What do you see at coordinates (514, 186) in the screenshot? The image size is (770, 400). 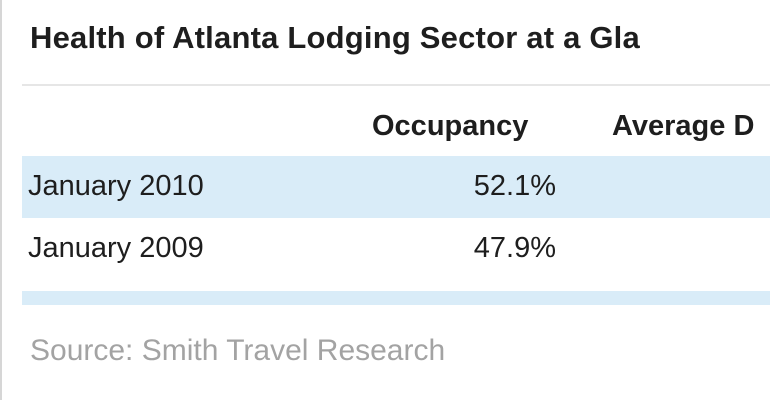 I see `occupancy-value: 52.1%` at bounding box center [514, 186].